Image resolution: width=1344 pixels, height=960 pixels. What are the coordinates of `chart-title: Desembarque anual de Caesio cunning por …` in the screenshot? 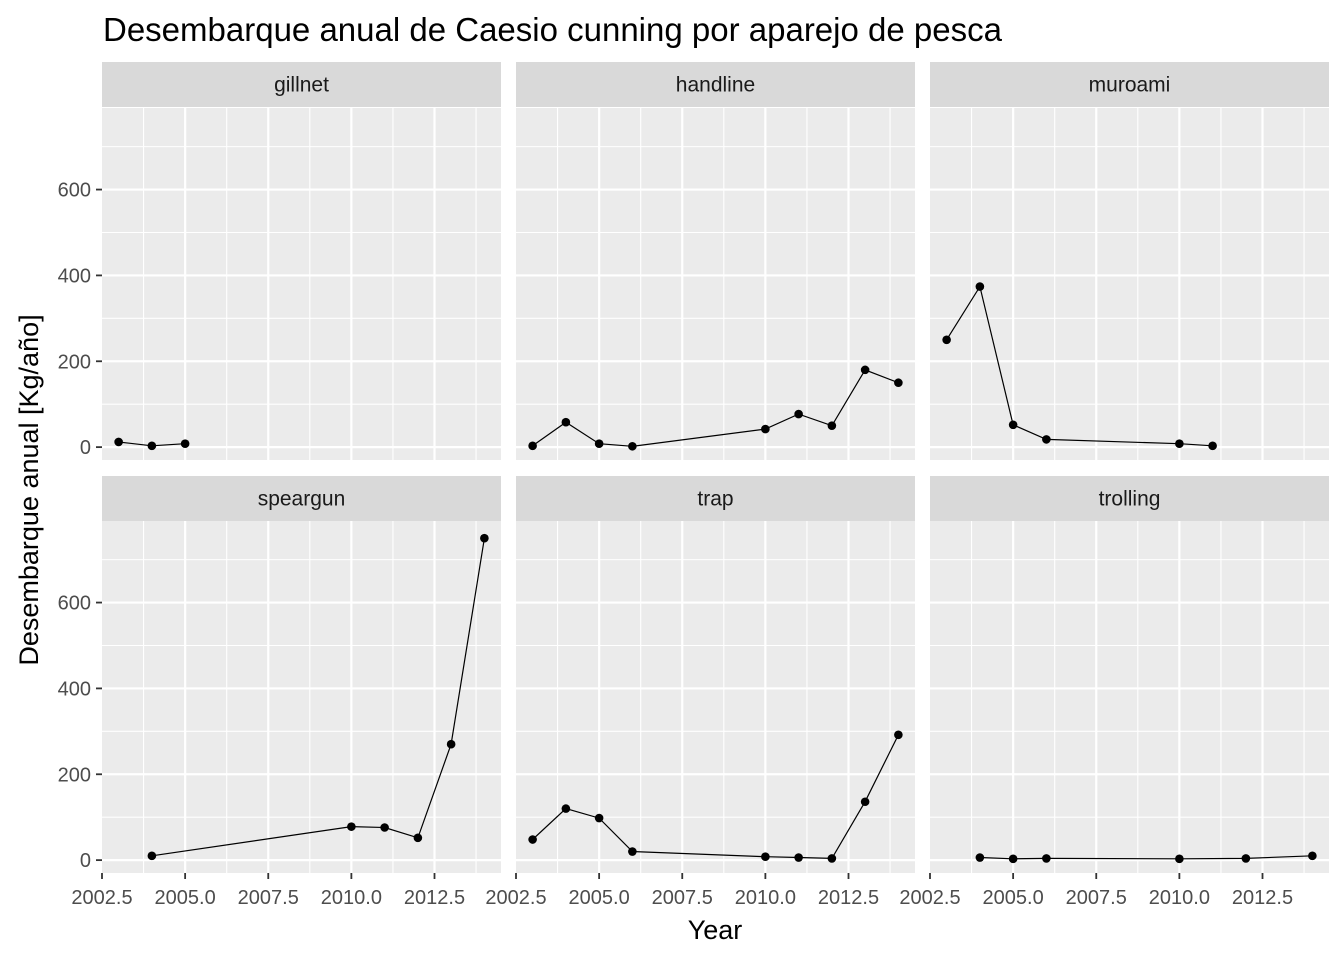 It's located at (553, 29).